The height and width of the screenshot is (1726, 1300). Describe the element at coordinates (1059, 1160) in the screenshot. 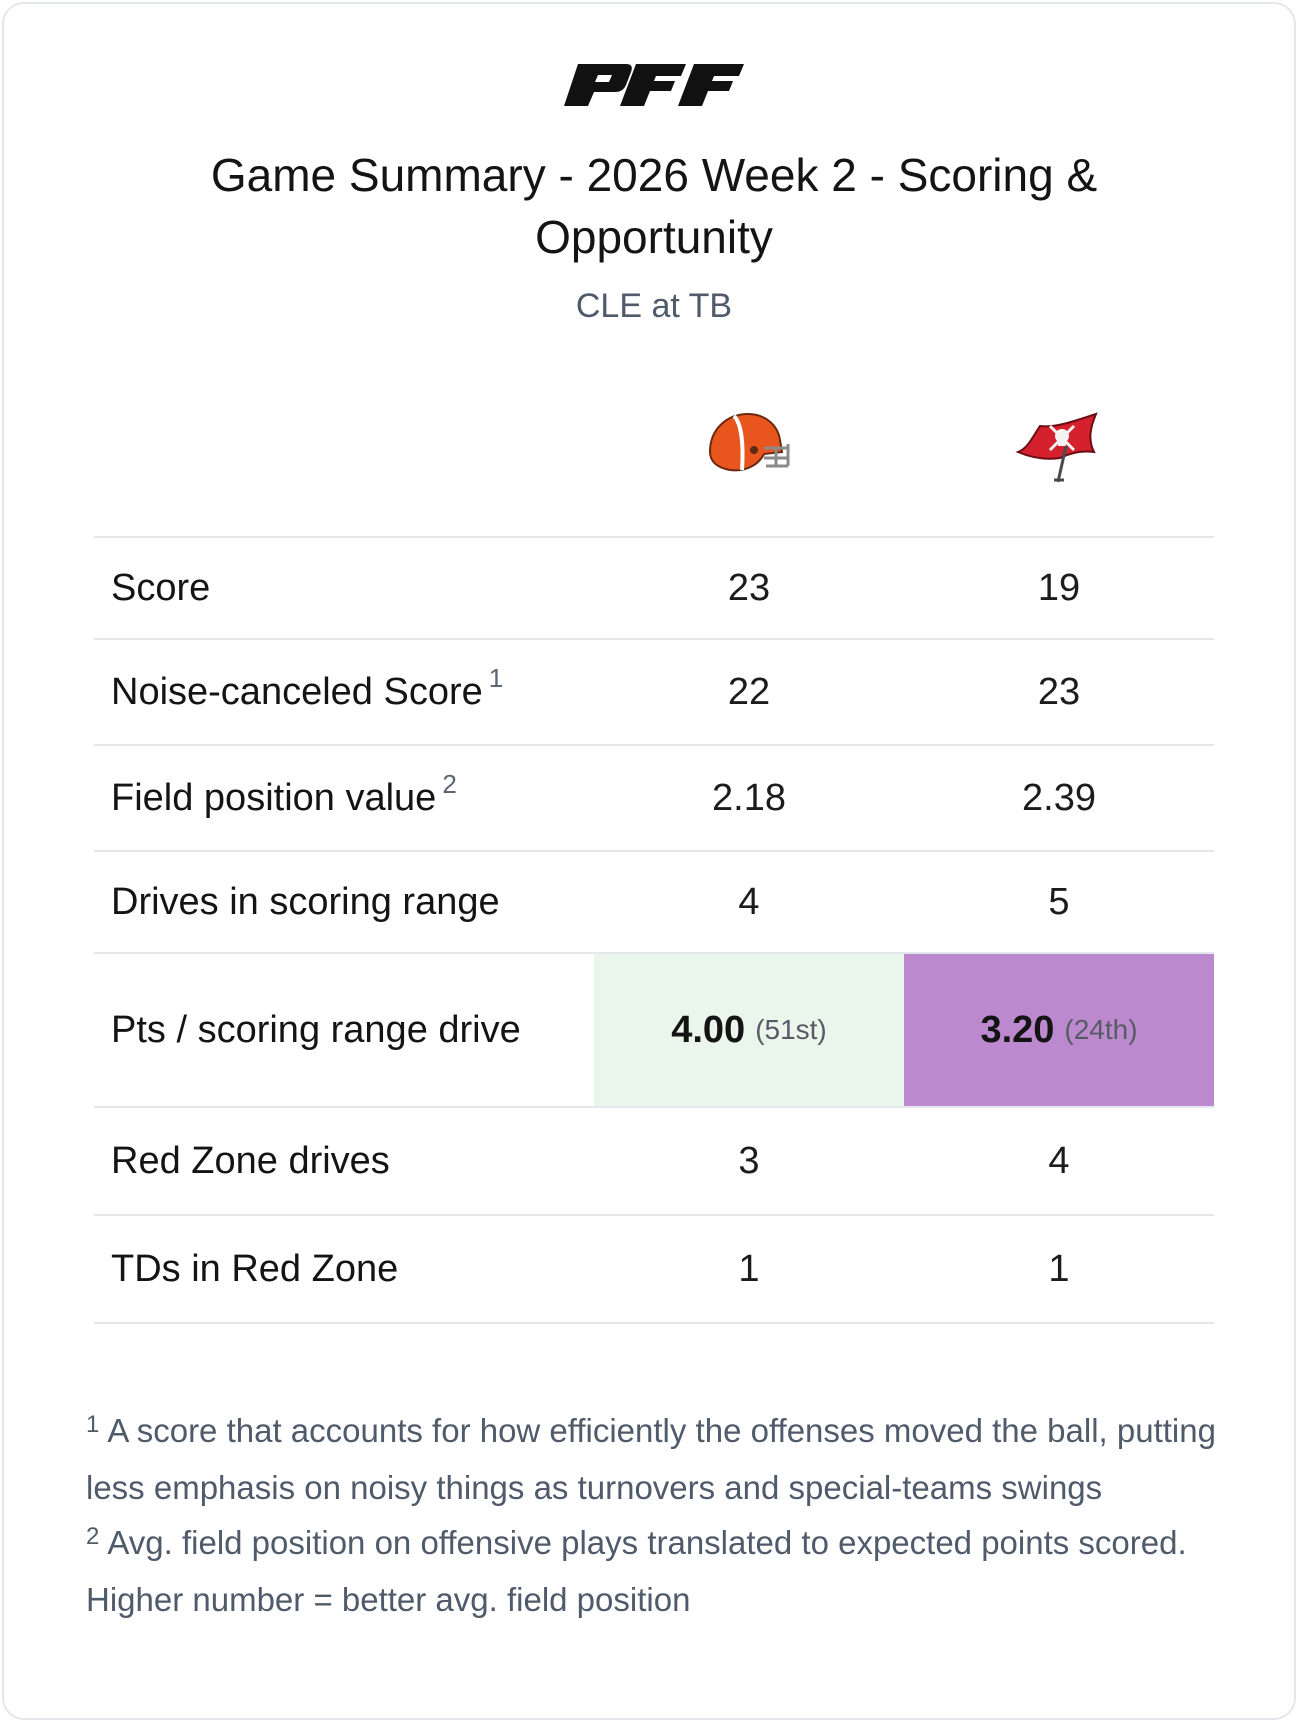

I see `home-value: 4` at that location.